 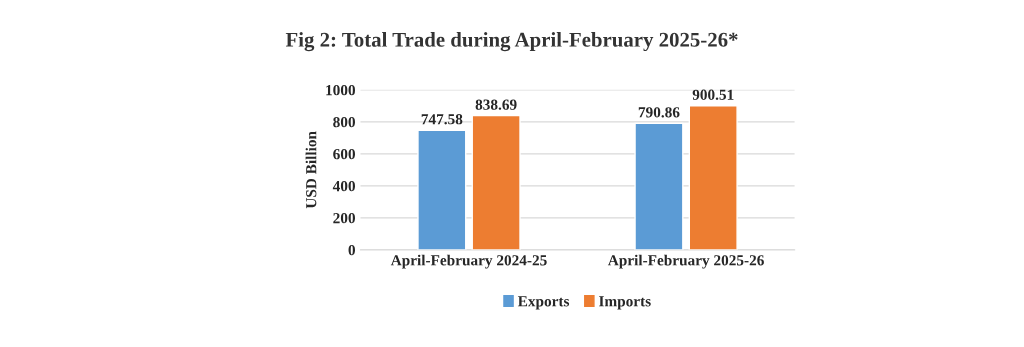 What do you see at coordinates (442, 119) in the screenshot?
I see `data-label: 747.58` at bounding box center [442, 119].